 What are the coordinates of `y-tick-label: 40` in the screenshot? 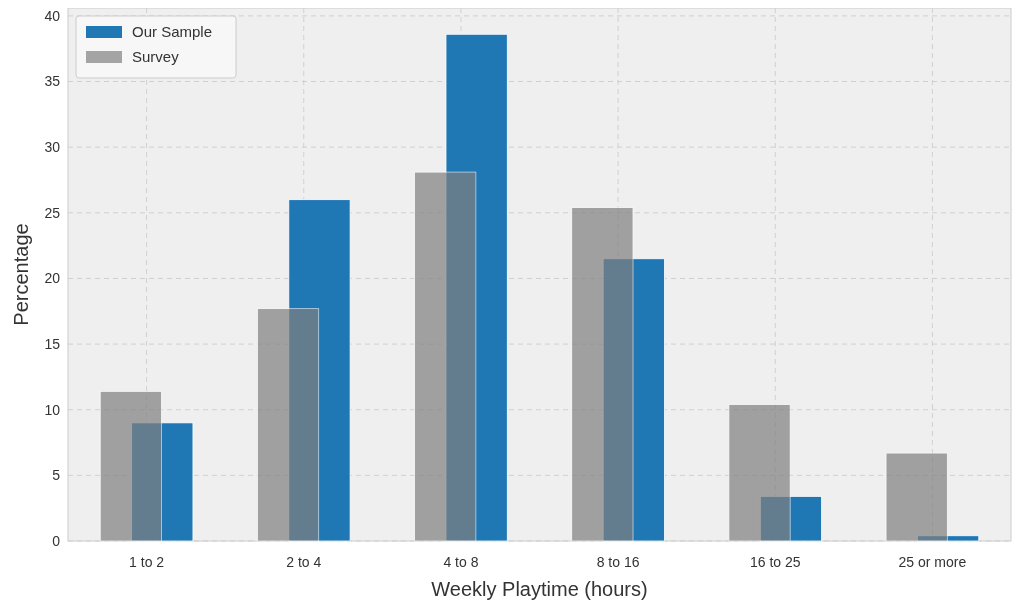 It's located at (52, 15).